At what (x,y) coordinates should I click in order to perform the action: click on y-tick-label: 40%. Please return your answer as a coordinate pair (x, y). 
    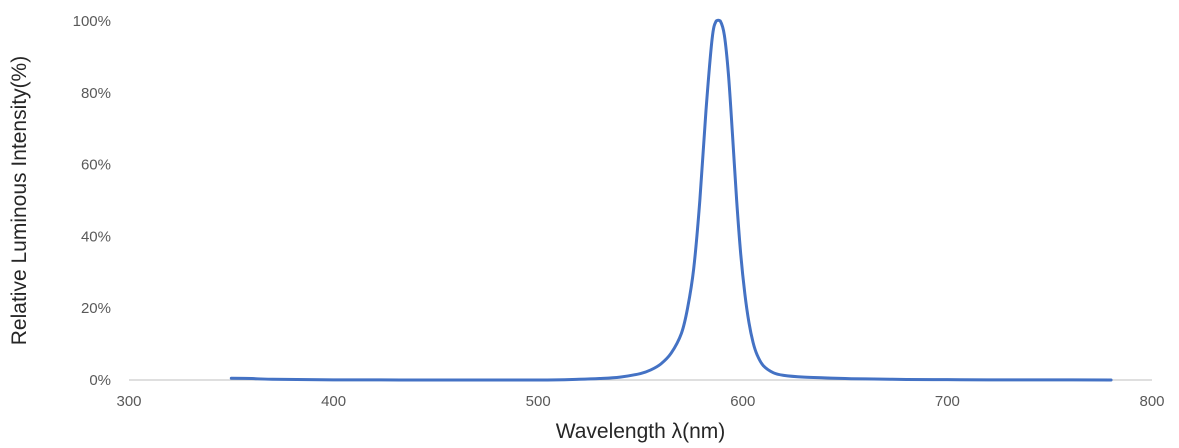
    Looking at the image, I should click on (96, 236).